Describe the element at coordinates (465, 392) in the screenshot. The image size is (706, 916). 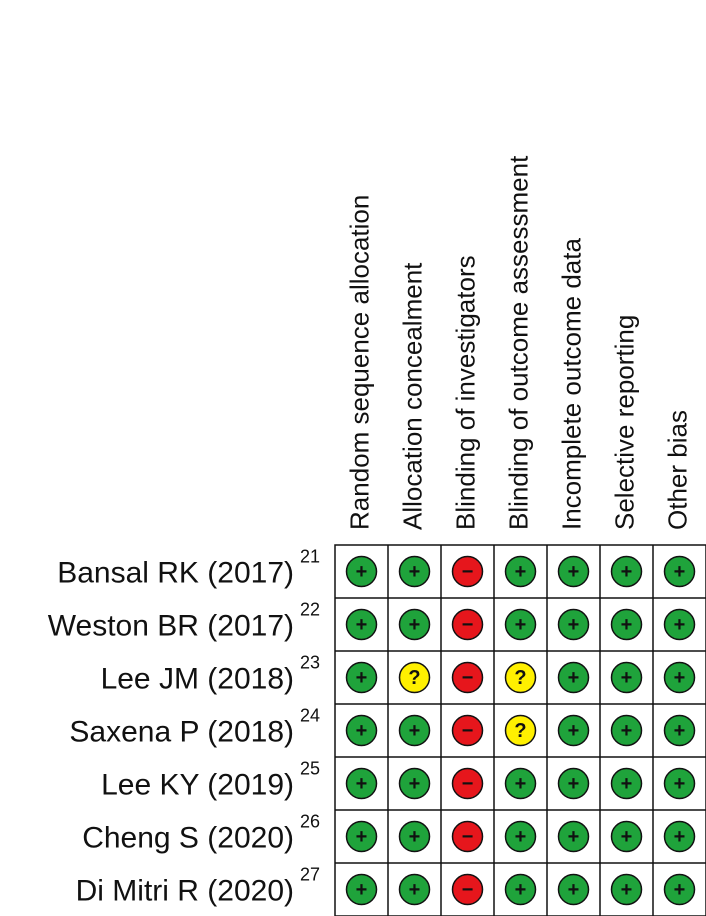
I see `column-header: Blinding of investigators` at that location.